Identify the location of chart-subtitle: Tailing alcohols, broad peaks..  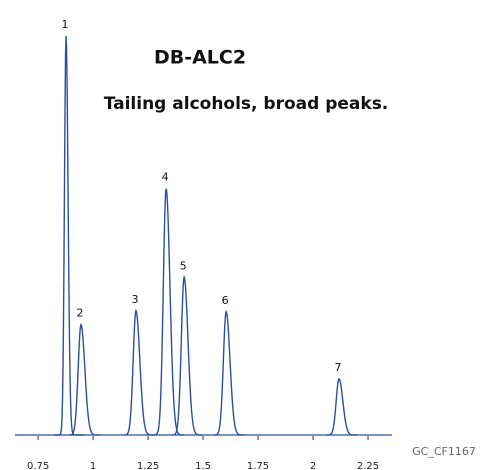
(246, 104).